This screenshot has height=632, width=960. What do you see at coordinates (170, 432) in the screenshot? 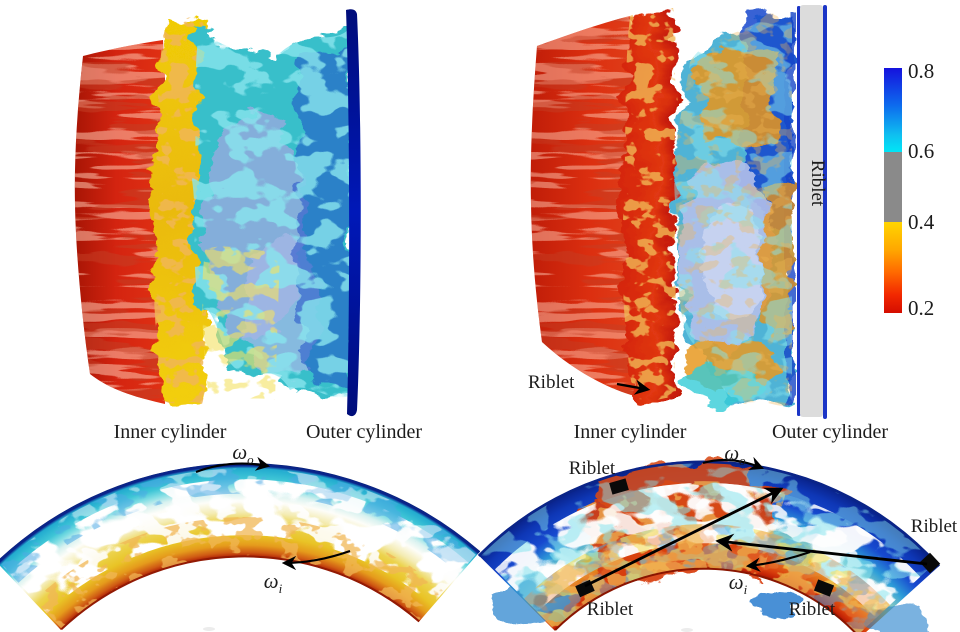
I see `label-inner-cylinder-left: Inner cylinder` at bounding box center [170, 432].